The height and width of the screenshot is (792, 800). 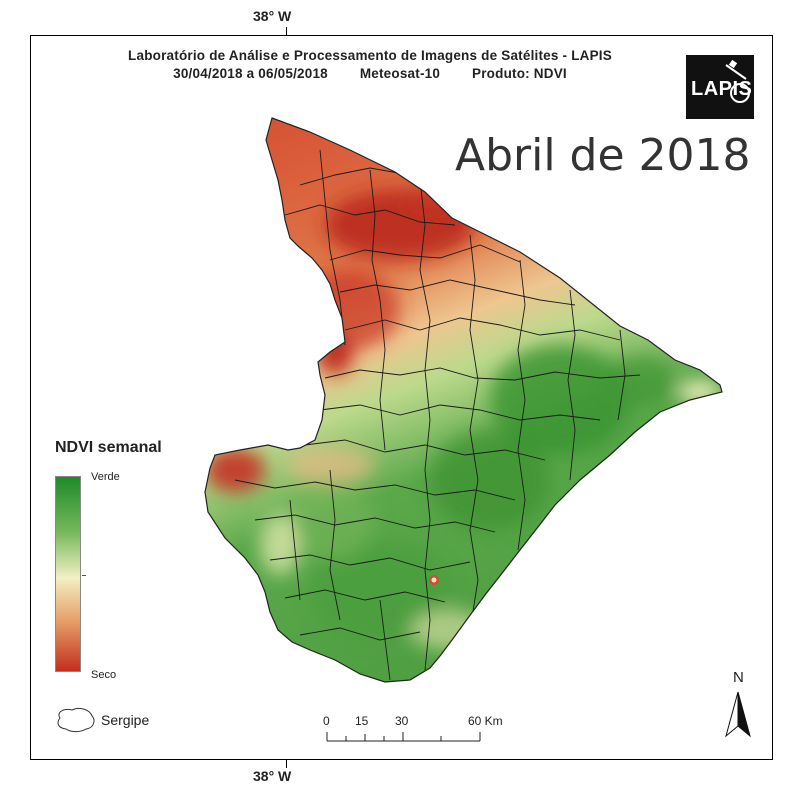 What do you see at coordinates (272, 776) in the screenshot?
I see `longitude-label-bottom: 38° W` at bounding box center [272, 776].